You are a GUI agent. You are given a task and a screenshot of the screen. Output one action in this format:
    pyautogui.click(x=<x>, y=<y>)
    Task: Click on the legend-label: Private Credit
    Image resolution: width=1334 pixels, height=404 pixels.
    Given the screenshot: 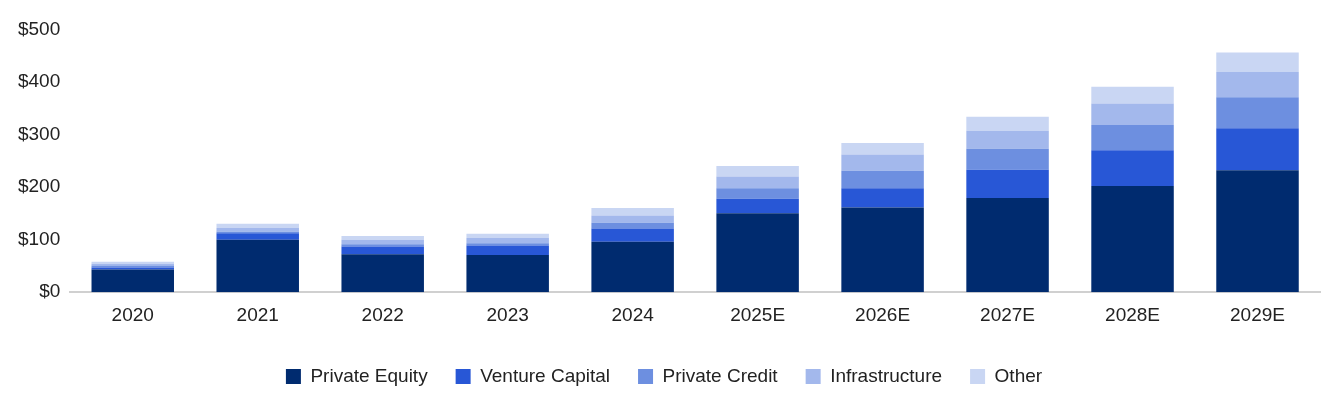 What is the action you would take?
    pyautogui.click(x=720, y=375)
    